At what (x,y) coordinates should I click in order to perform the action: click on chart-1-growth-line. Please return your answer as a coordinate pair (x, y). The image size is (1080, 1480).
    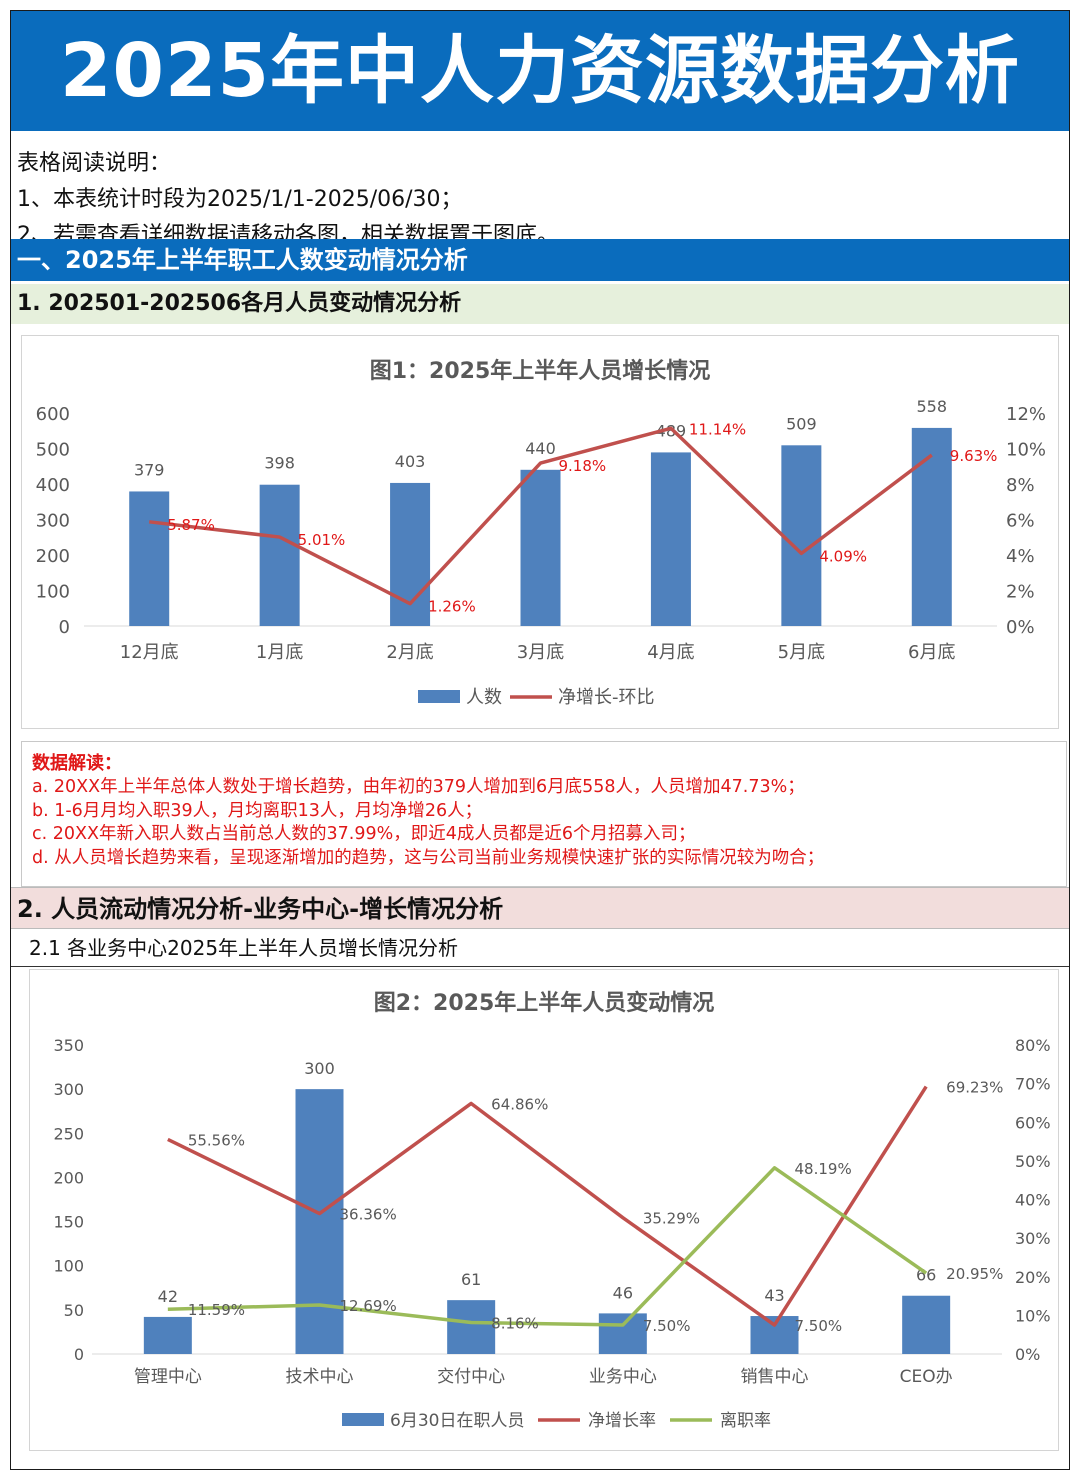
    Looking at the image, I should click on (541, 516).